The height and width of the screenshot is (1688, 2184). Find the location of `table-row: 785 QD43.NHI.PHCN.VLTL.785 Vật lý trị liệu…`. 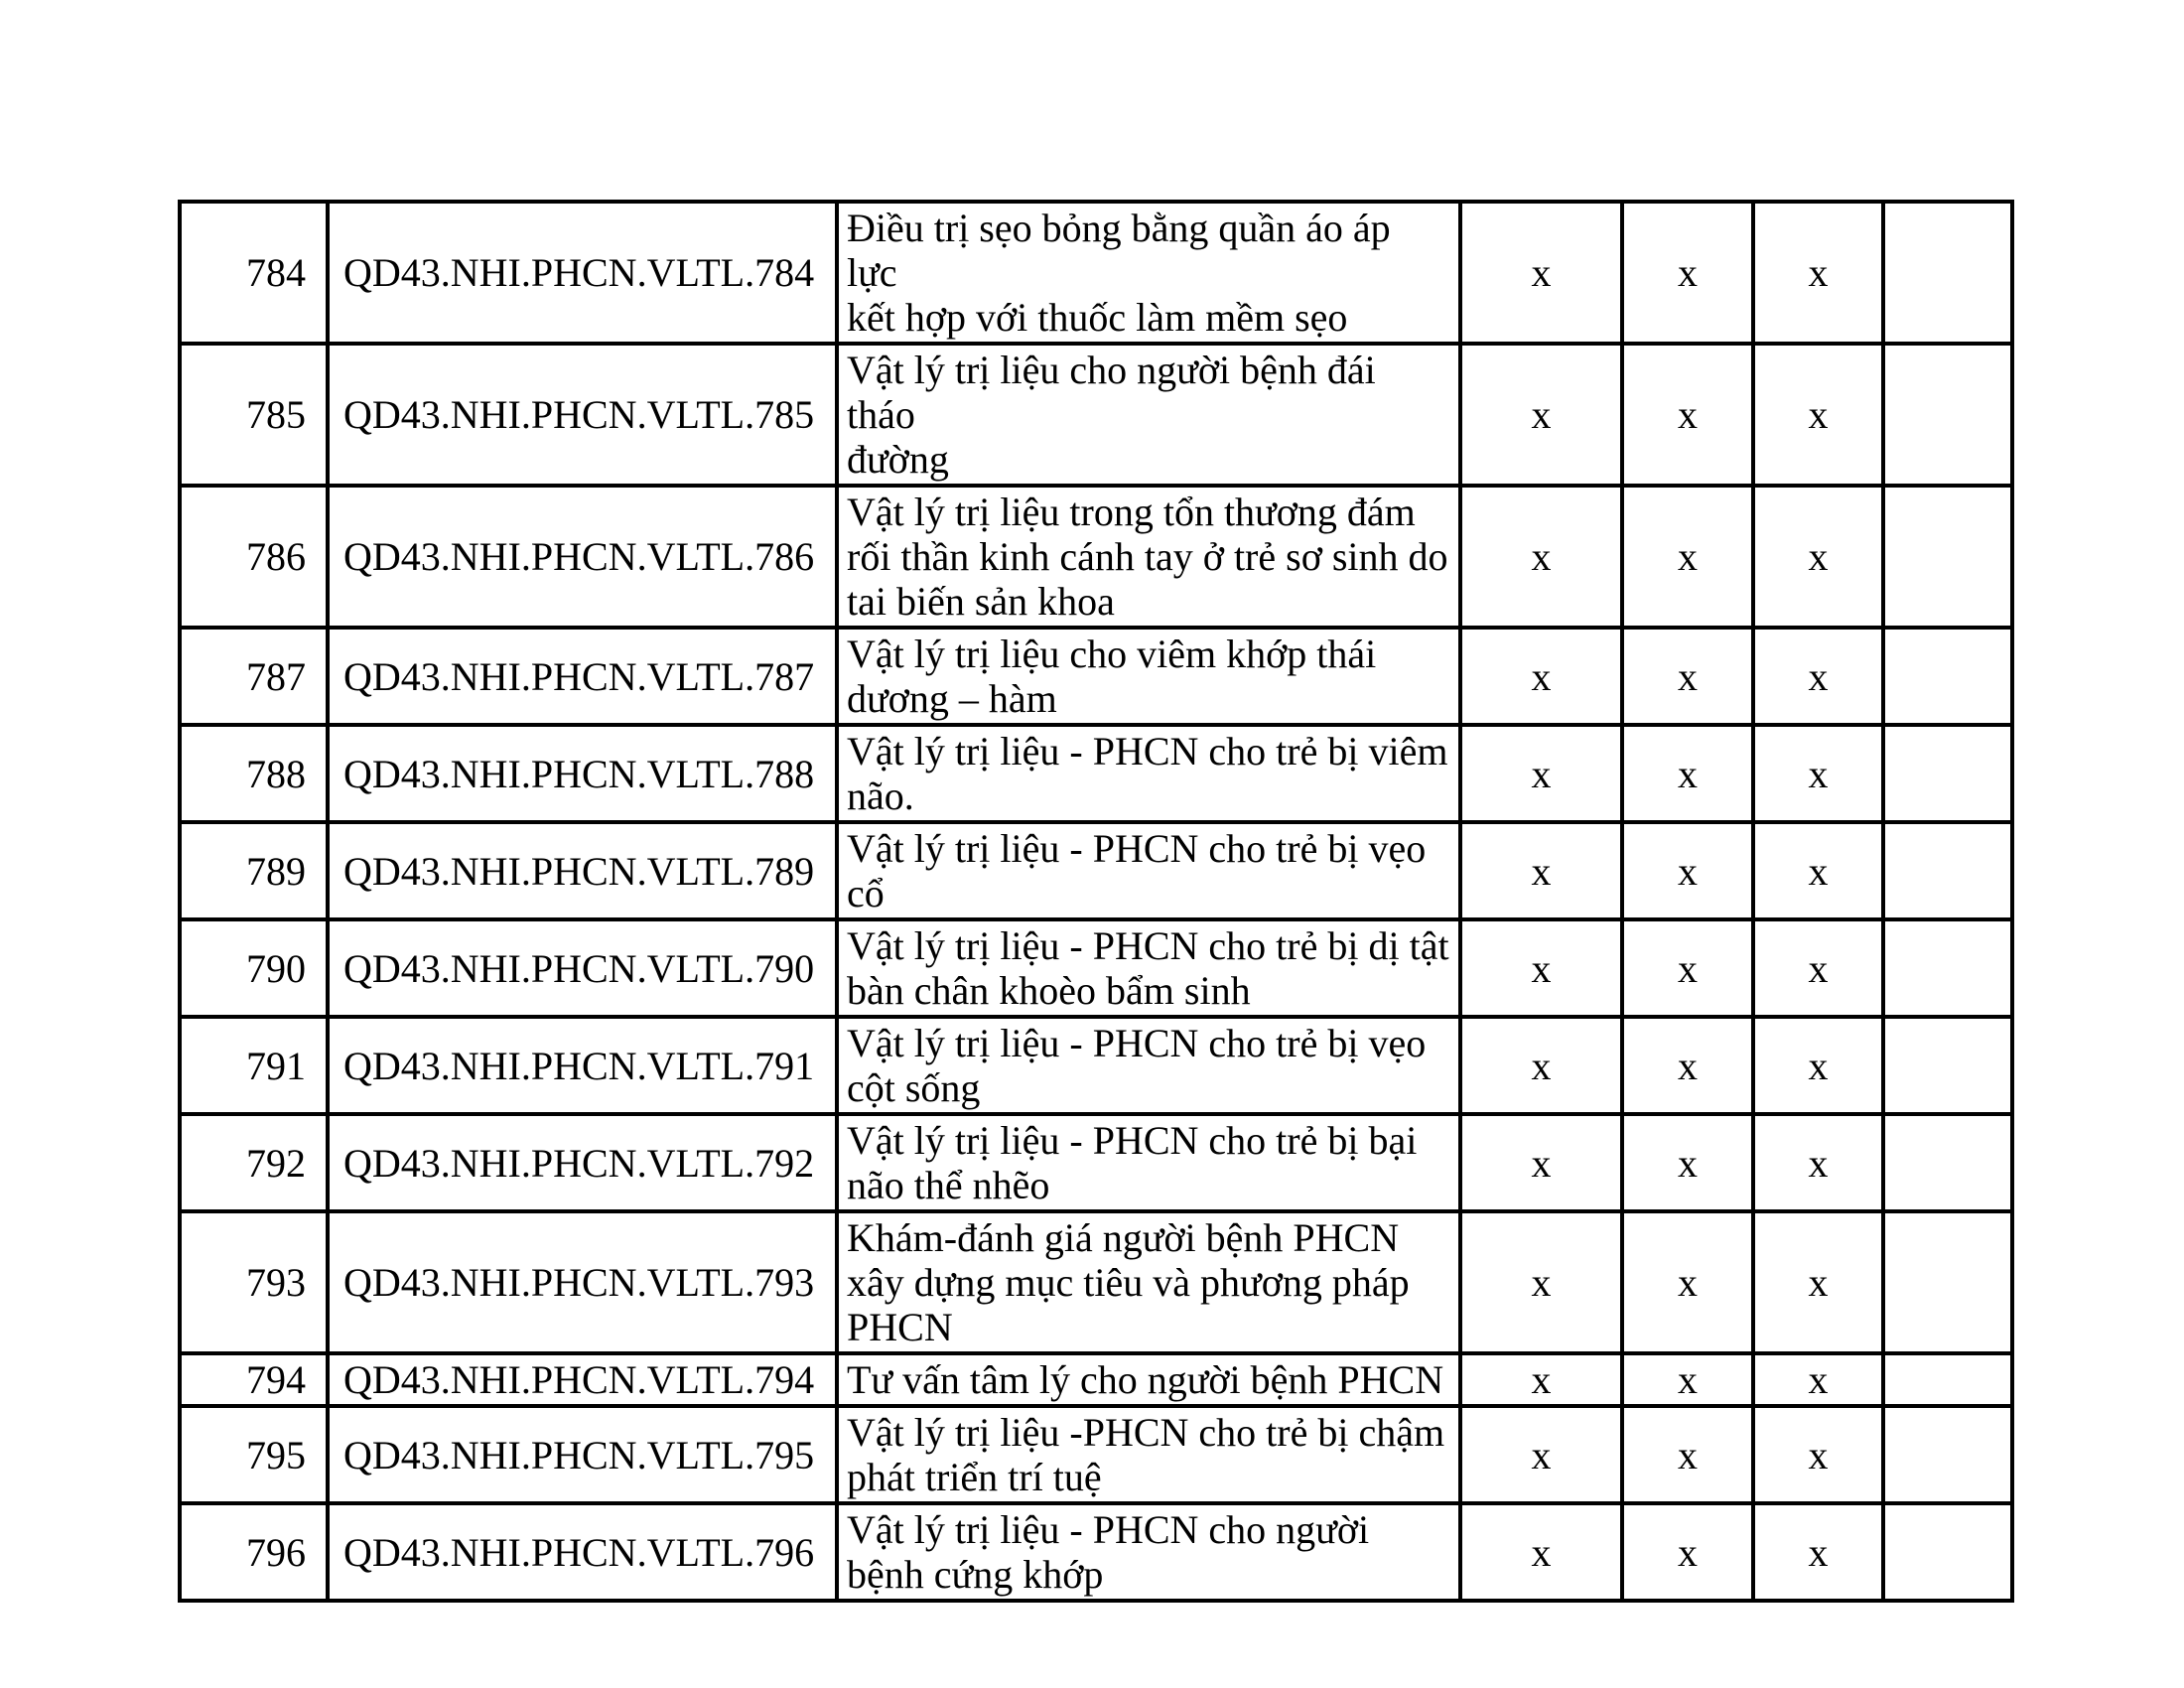

table-row: 785 QD43.NHI.PHCN.VLTL.785 Vật lý trị liệu… is located at coordinates (1096, 415).